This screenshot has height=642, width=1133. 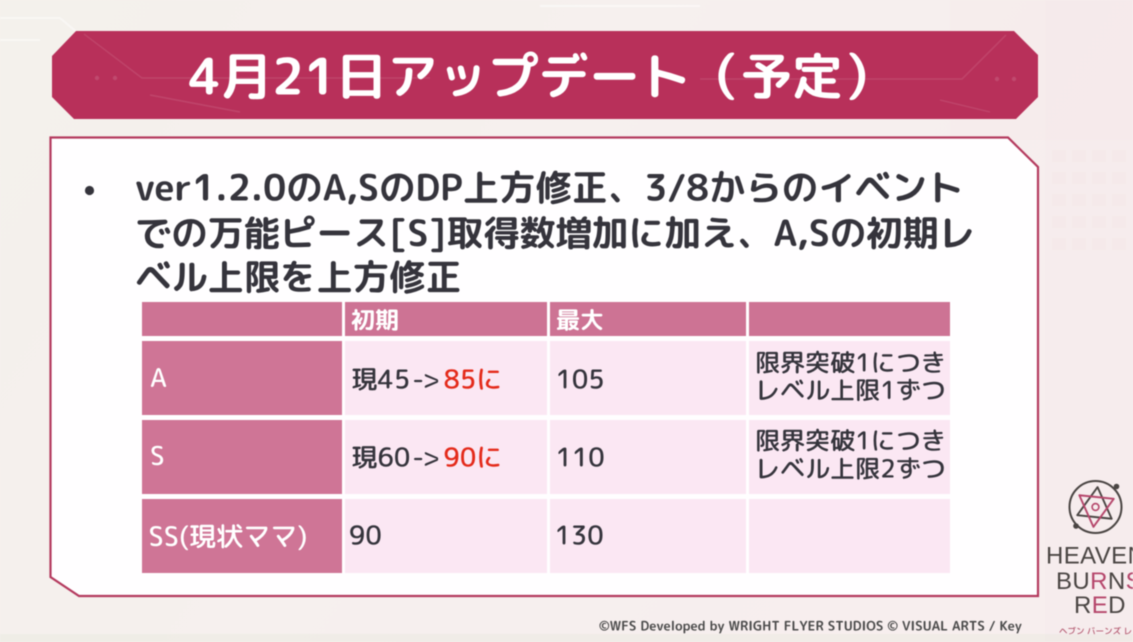 What do you see at coordinates (1089, 556) in the screenshot?
I see `svg-text: HEAVEN` at bounding box center [1089, 556].